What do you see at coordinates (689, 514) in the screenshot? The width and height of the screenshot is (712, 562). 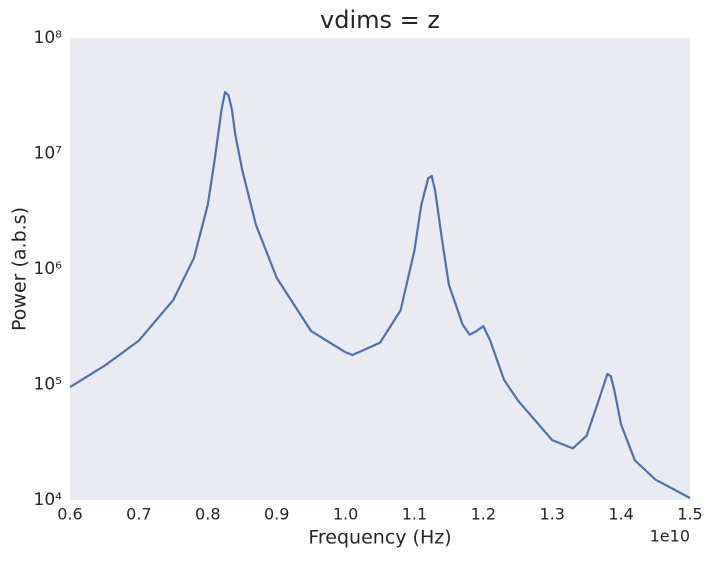 I see `x-tick-label: 1.5` at bounding box center [689, 514].